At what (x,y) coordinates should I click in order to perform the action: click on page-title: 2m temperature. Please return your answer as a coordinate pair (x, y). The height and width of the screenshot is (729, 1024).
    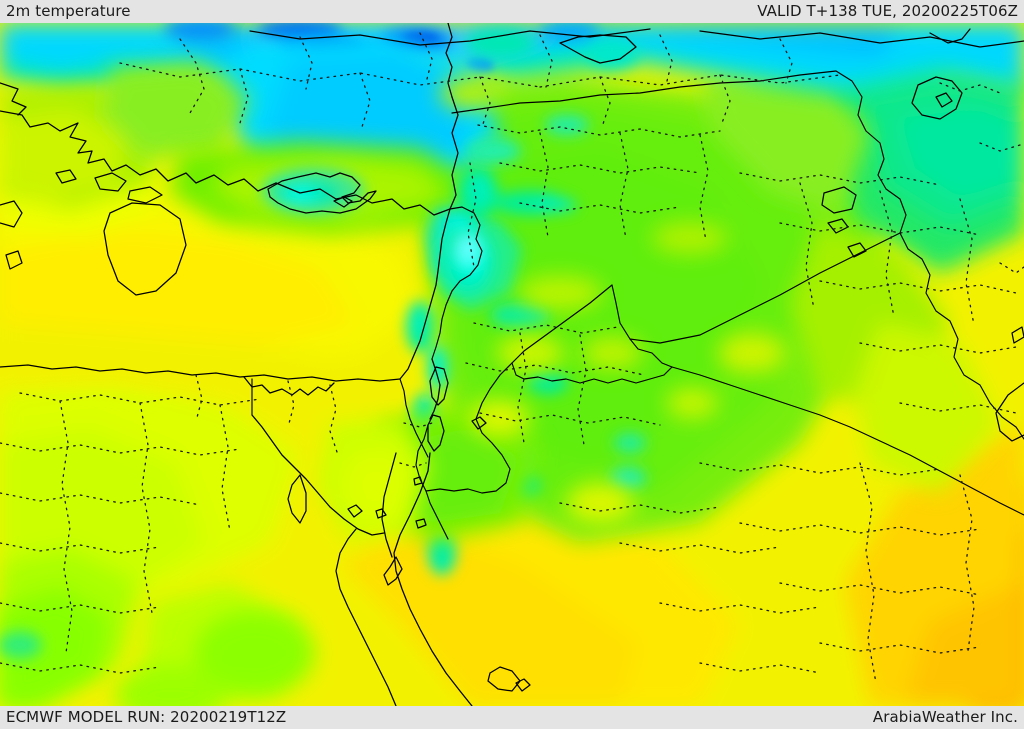
    Looking at the image, I should click on (68, 11).